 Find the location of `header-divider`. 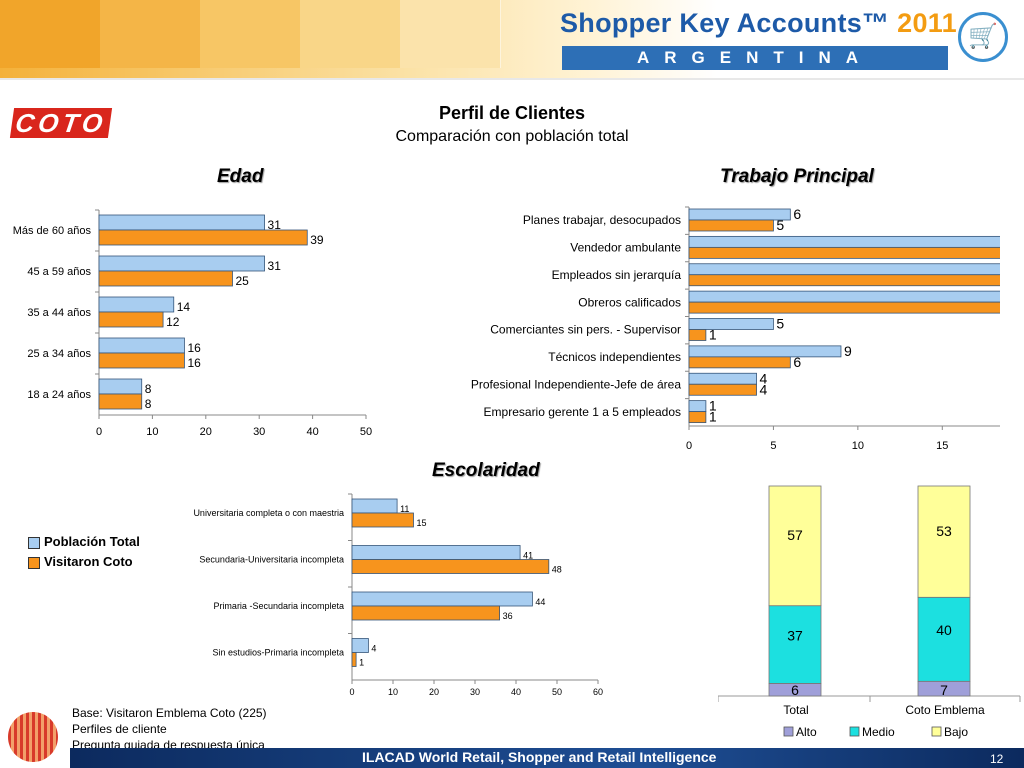

header-divider is located at coordinates (512, 79).